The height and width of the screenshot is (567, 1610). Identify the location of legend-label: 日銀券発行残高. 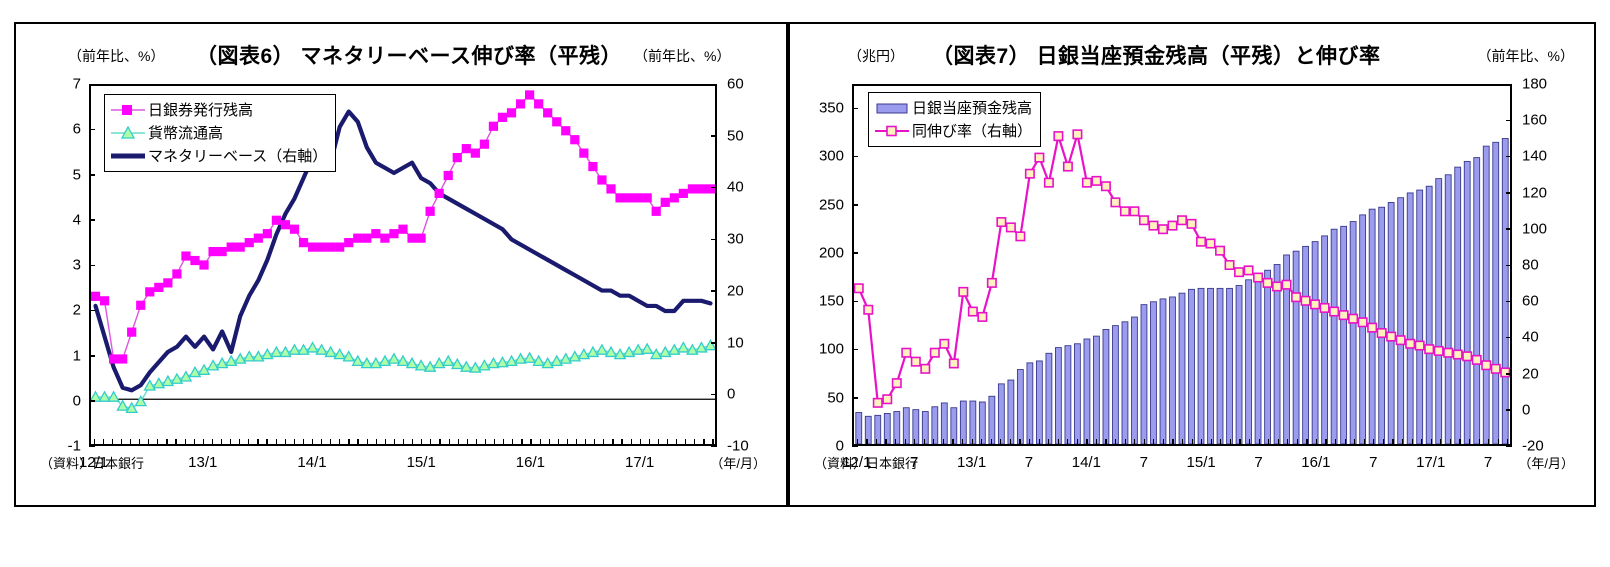
(201, 110).